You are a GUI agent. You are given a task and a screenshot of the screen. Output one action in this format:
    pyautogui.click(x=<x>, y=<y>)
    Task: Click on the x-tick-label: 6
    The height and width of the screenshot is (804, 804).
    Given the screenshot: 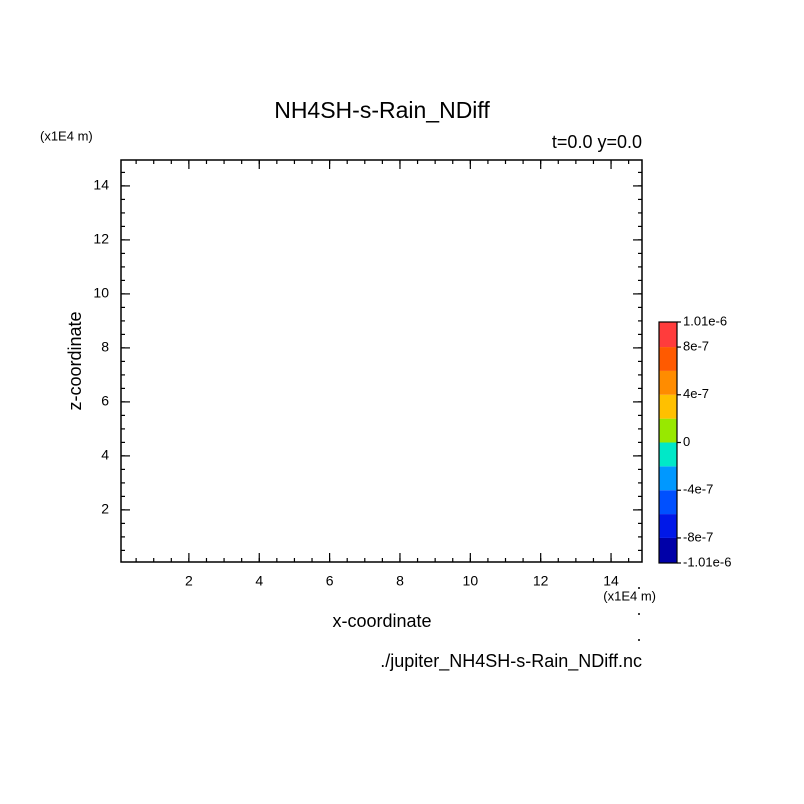 What is the action you would take?
    pyautogui.click(x=330, y=581)
    